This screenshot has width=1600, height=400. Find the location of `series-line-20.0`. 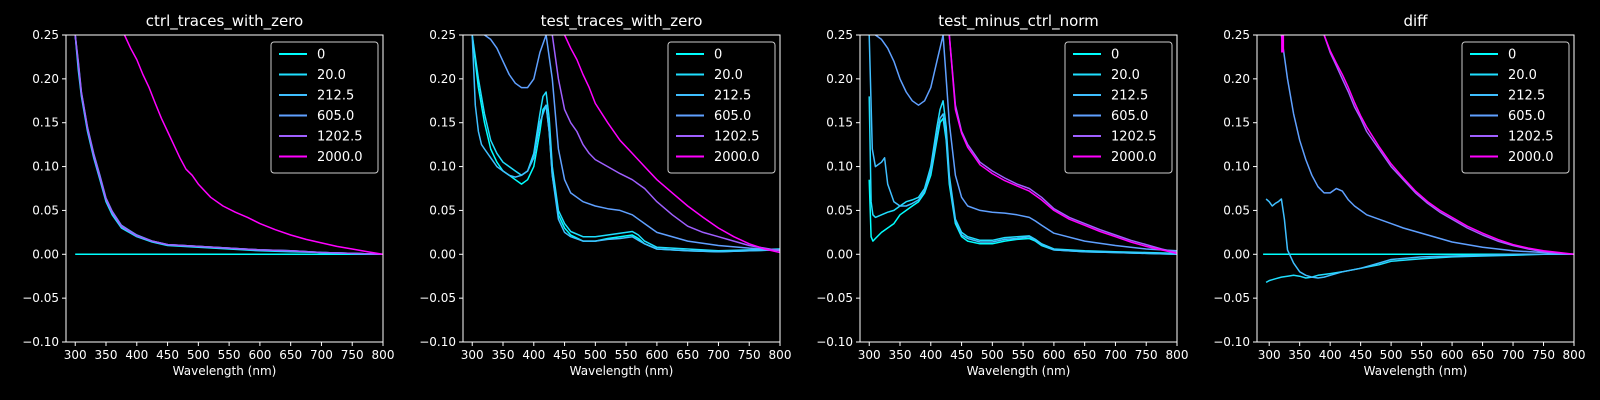

series-line-20.0 is located at coordinates (1419, 268).